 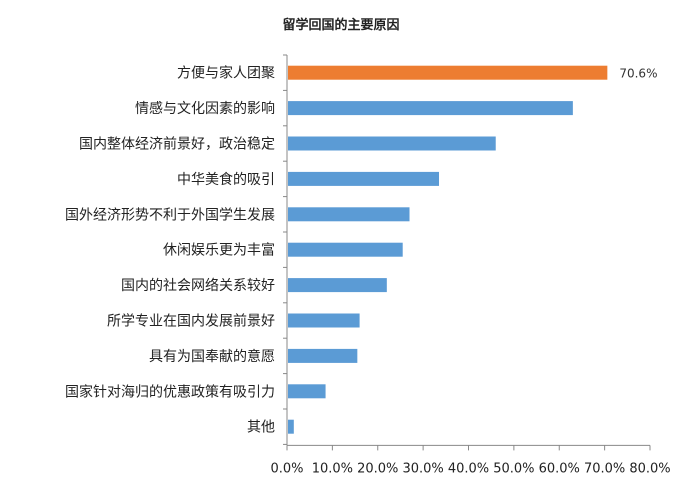 What do you see at coordinates (177, 144) in the screenshot?
I see `category-label: 国内整体经济前景好，政治稳定` at bounding box center [177, 144].